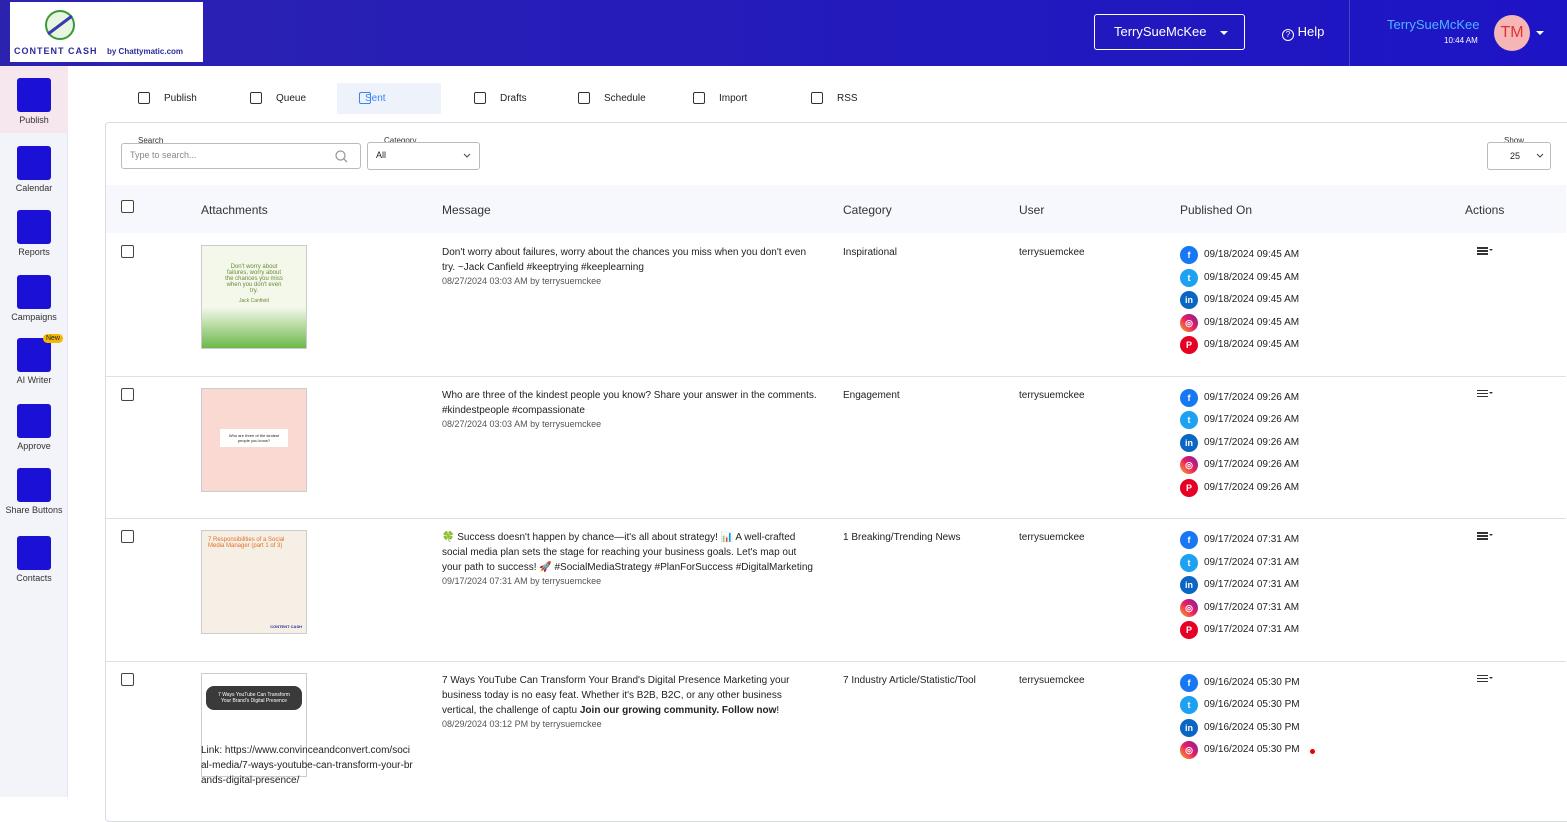 This screenshot has width=1567, height=822. I want to click on show-select: 25, so click(1519, 156).